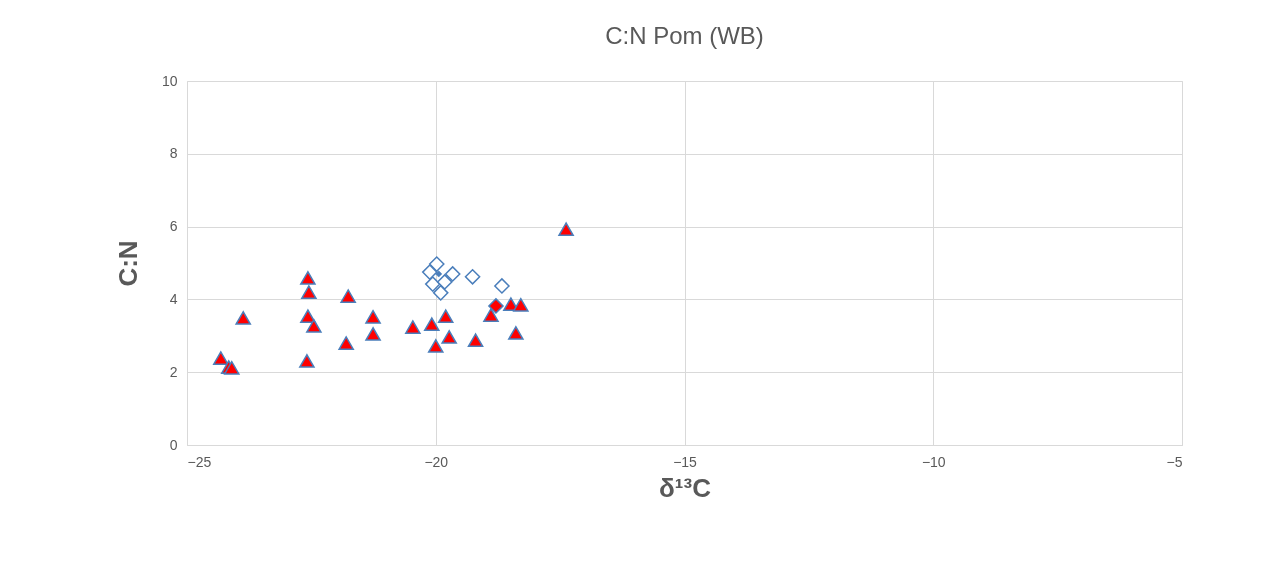  I want to click on chart-title: C:N Pom (WB), so click(684, 35).